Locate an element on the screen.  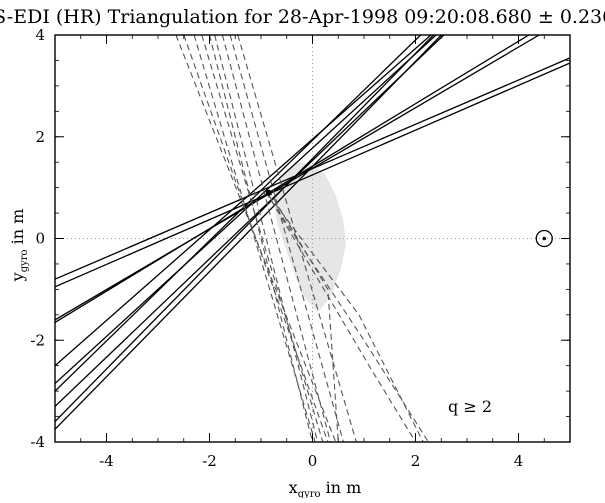
x-axis-subscript: gyro is located at coordinates (309, 493).